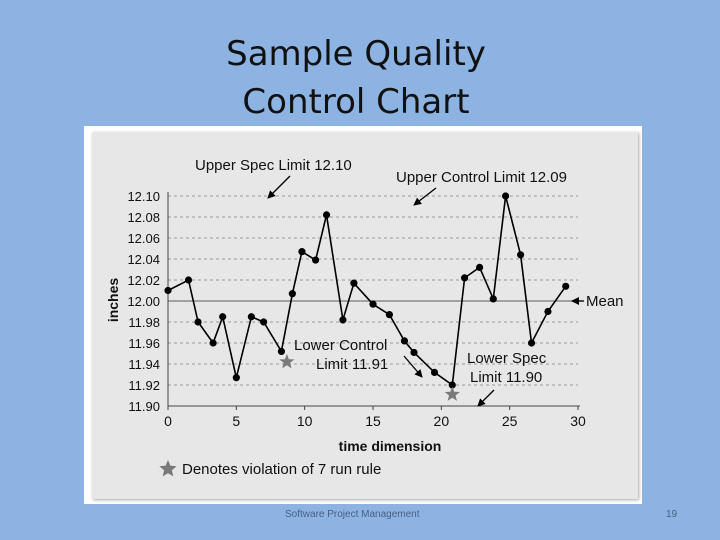 This screenshot has height=540, width=720. Describe the element at coordinates (168, 468) in the screenshot. I see `legend-star-icon` at that location.